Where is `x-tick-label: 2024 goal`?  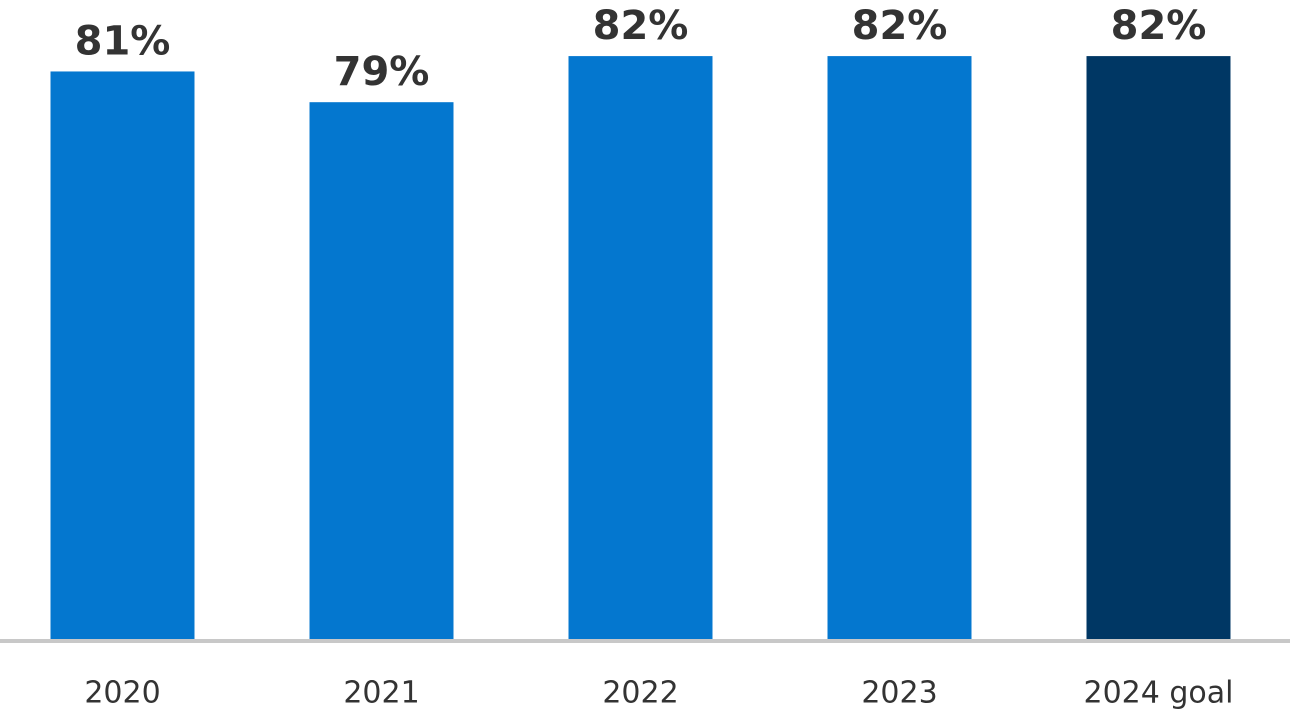 x-tick-label: 2024 goal is located at coordinates (1159, 693).